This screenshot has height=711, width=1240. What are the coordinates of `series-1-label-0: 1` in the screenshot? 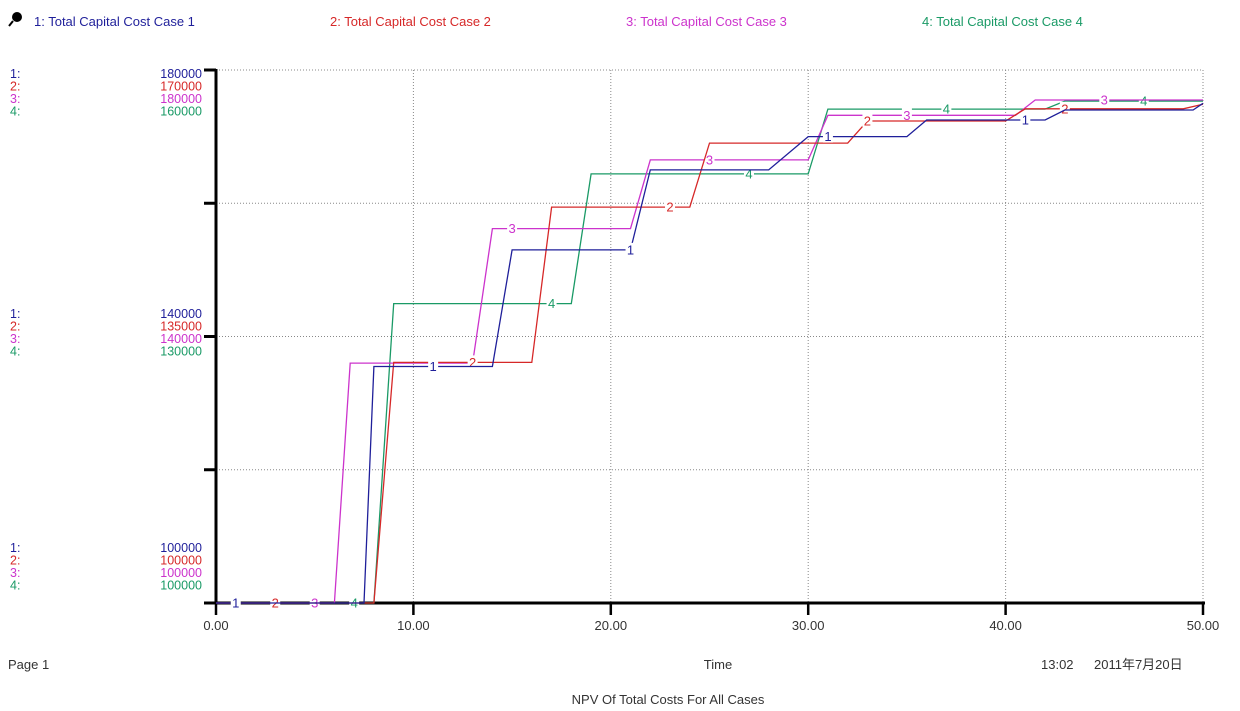 It's located at (235, 603).